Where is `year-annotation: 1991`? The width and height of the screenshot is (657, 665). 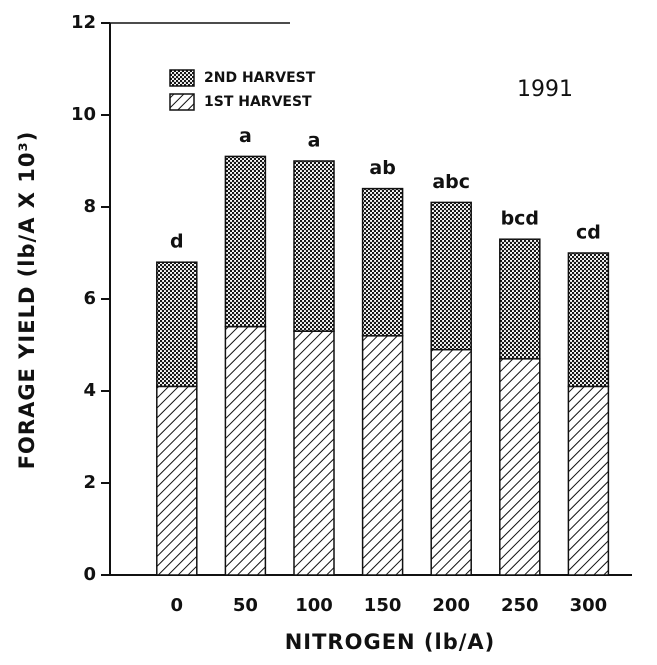
year-annotation: 1991 is located at coordinates (545, 89).